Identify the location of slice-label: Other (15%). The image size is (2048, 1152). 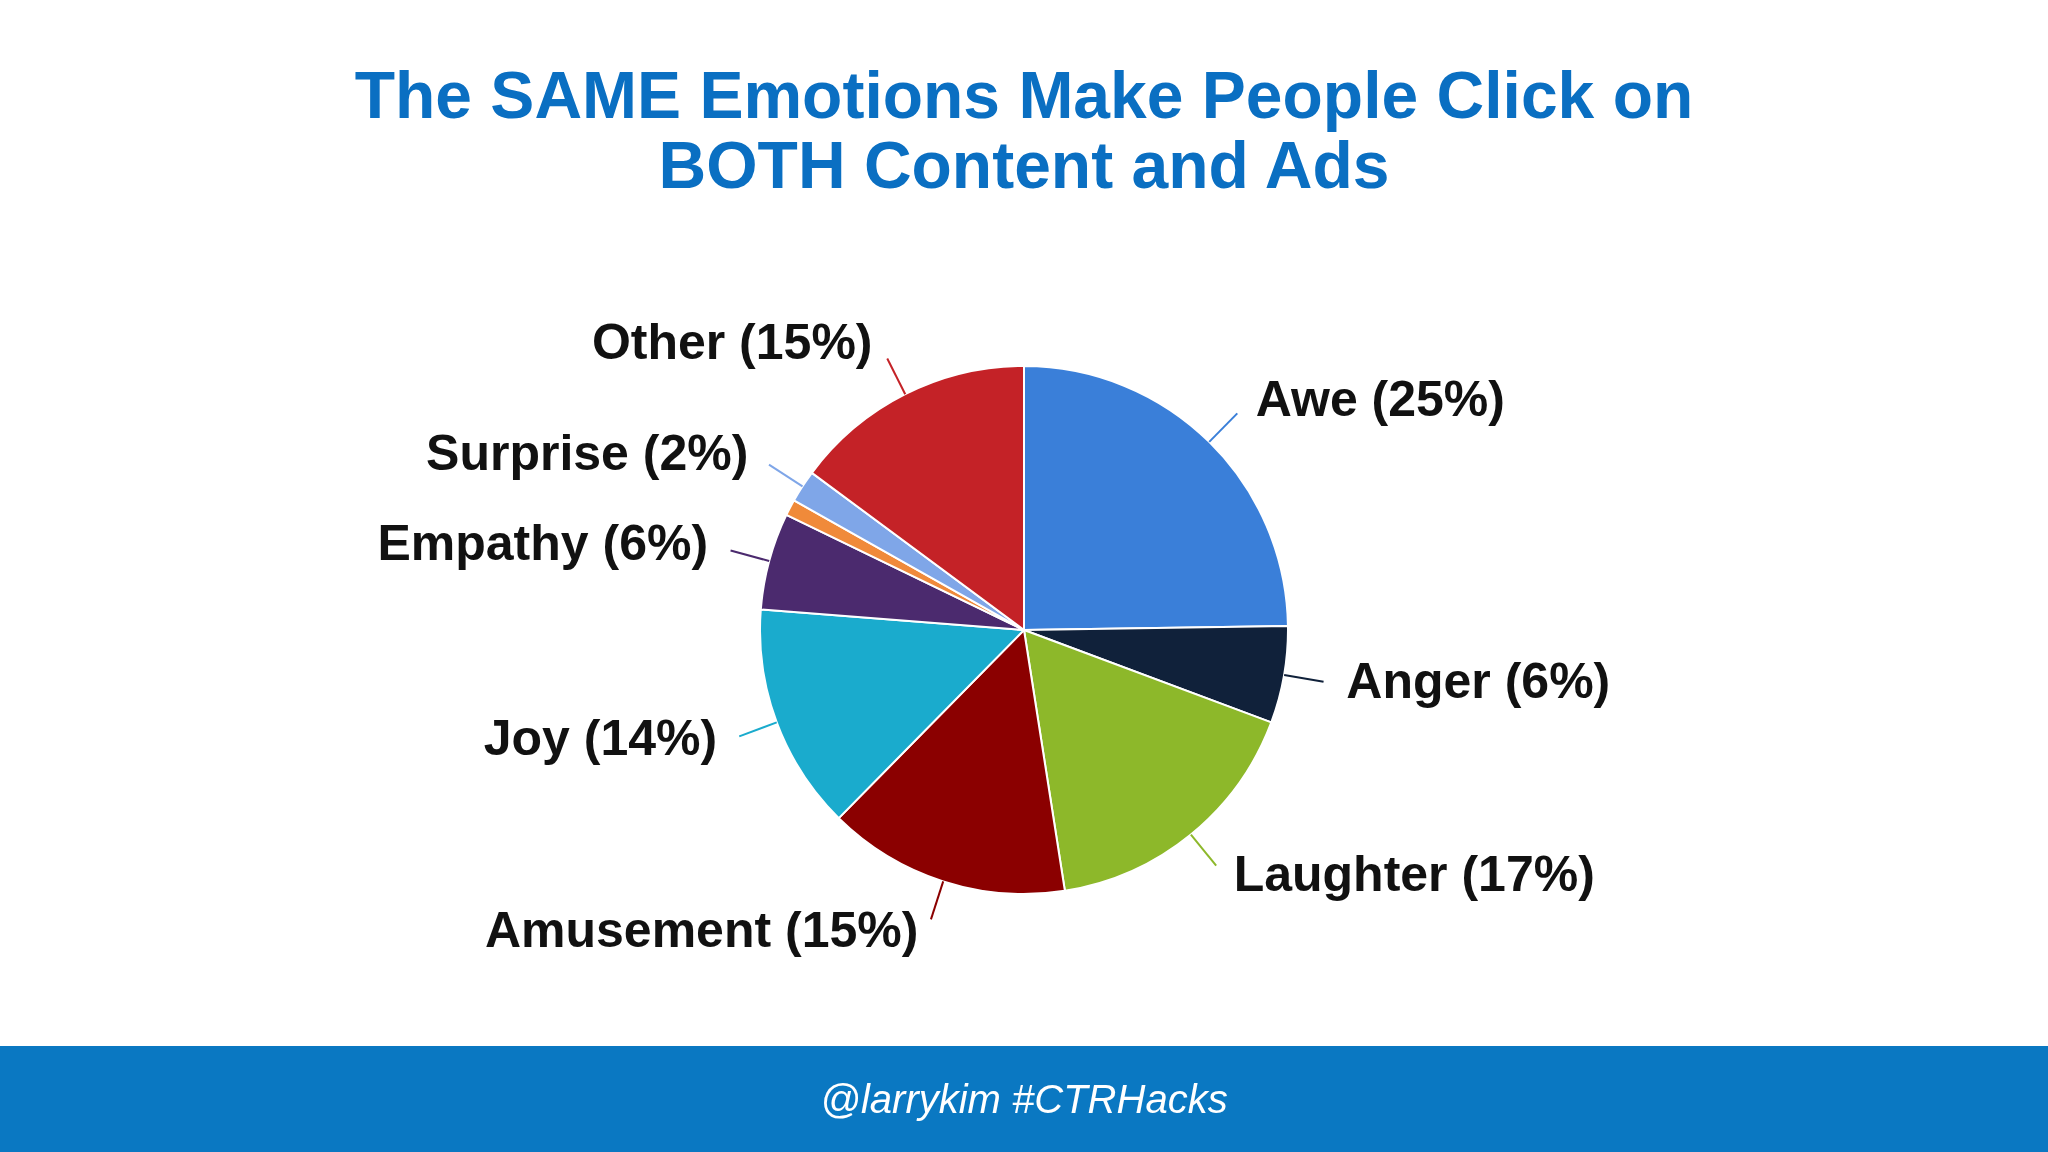
(732, 341).